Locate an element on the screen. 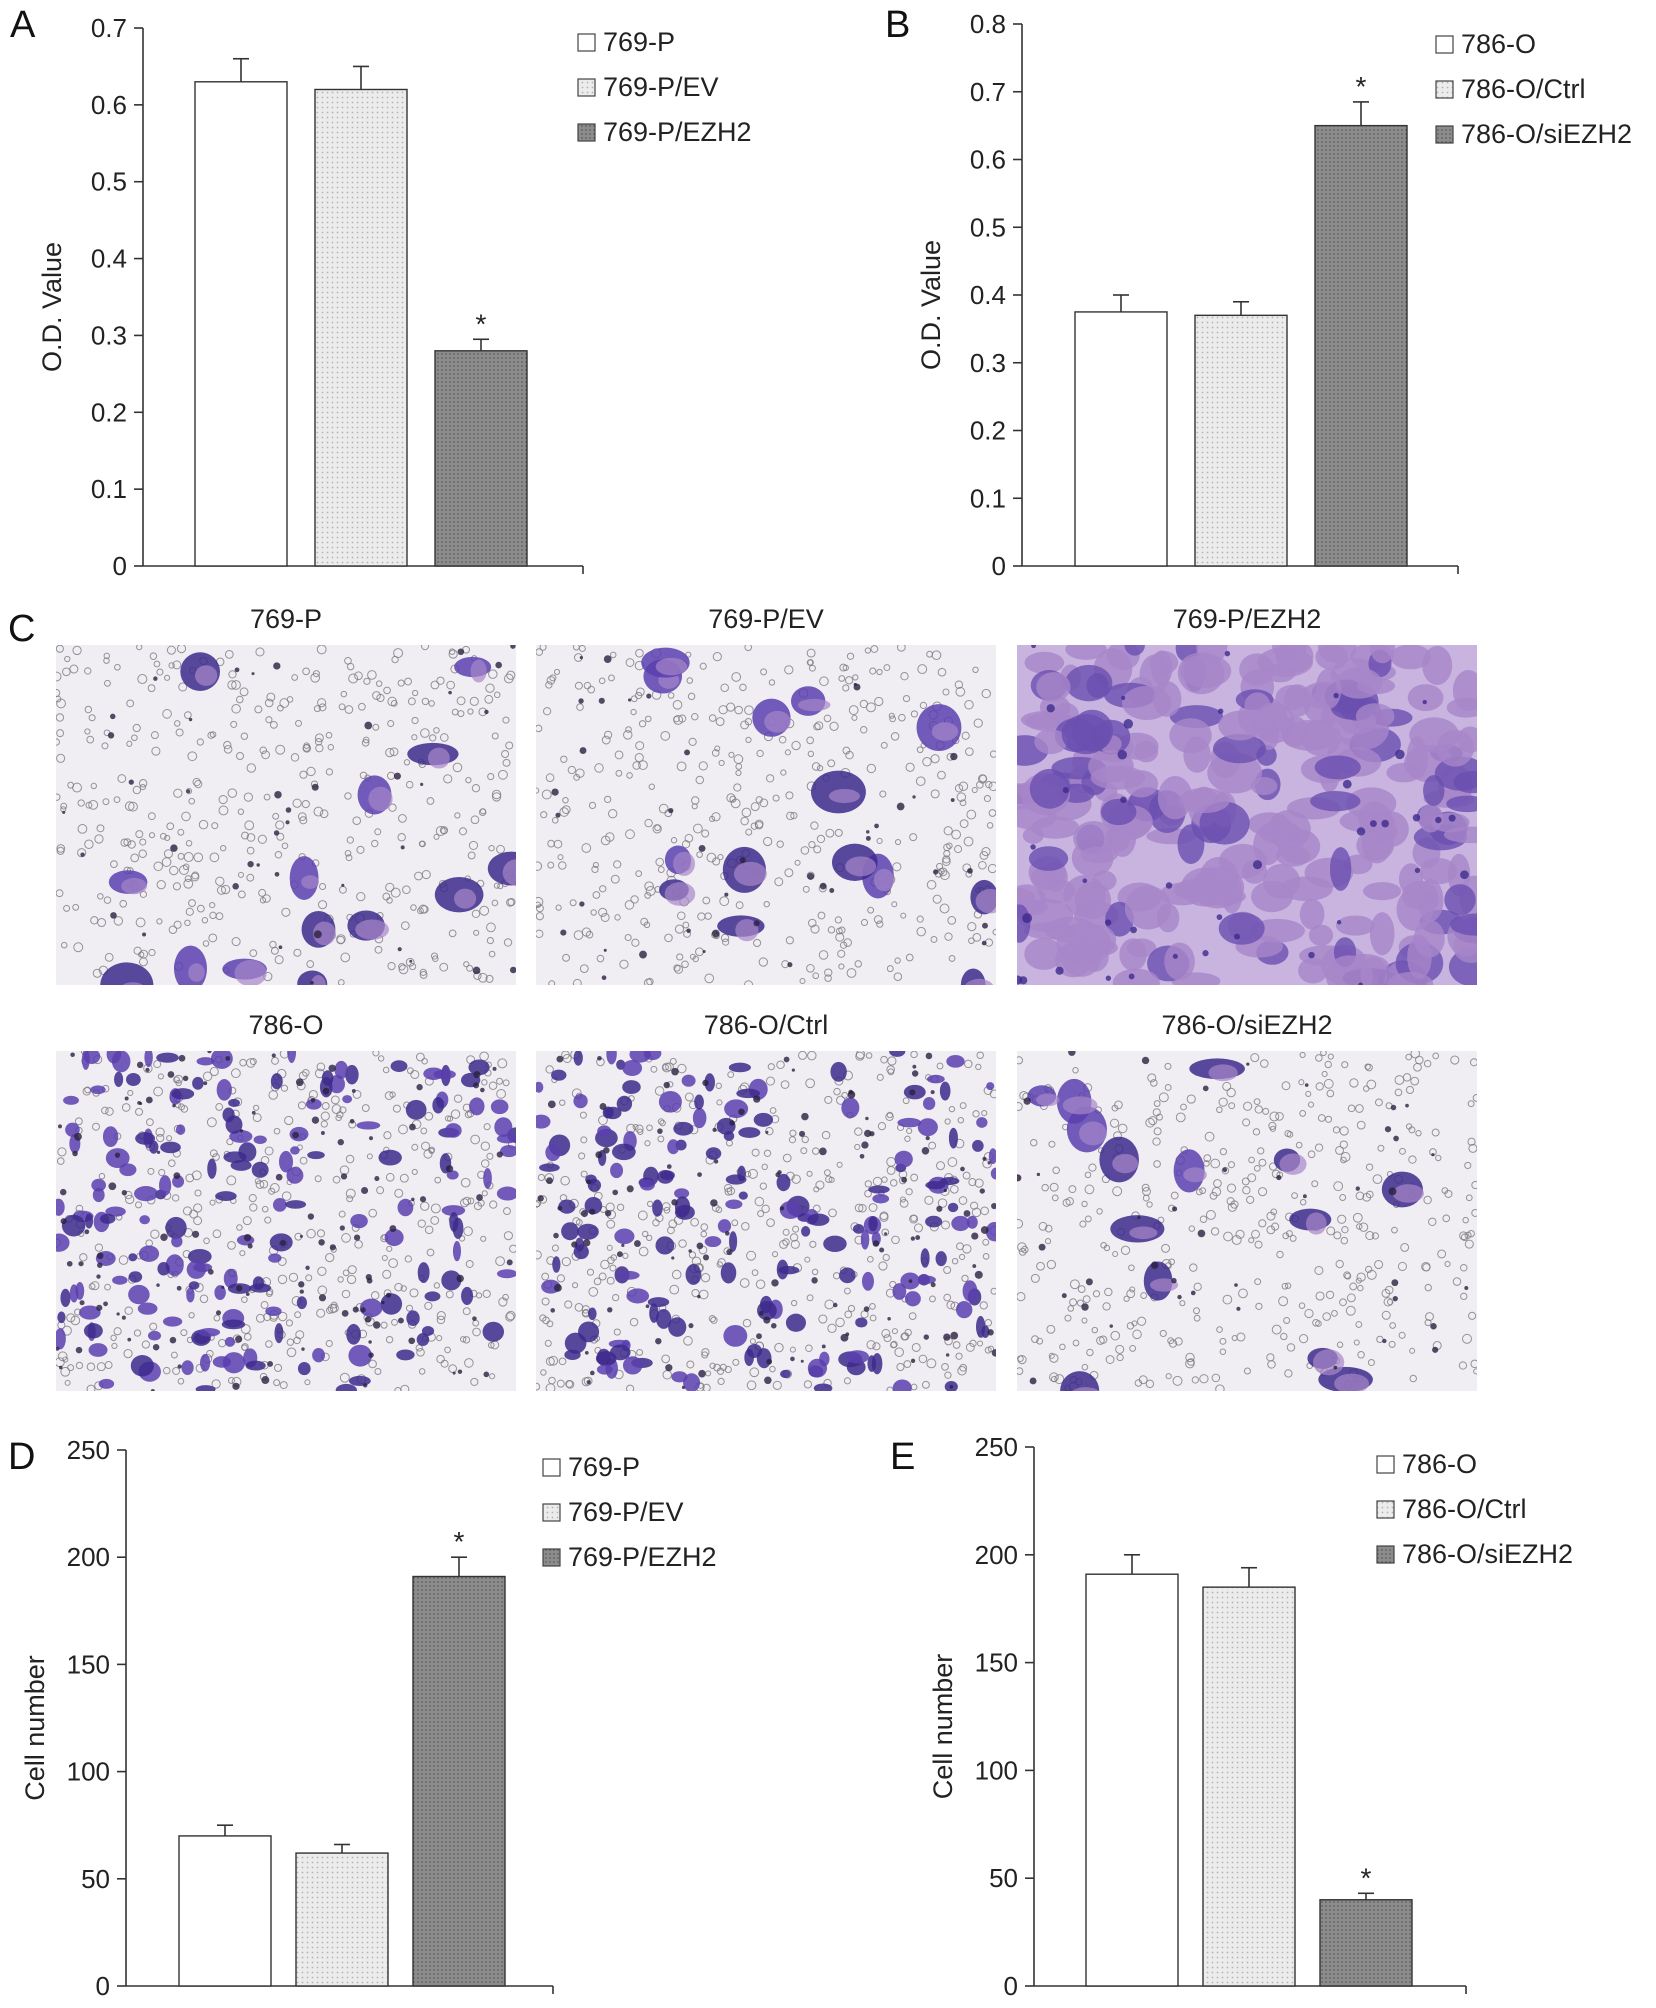  y-tick-label: 150 is located at coordinates (88, 1664).